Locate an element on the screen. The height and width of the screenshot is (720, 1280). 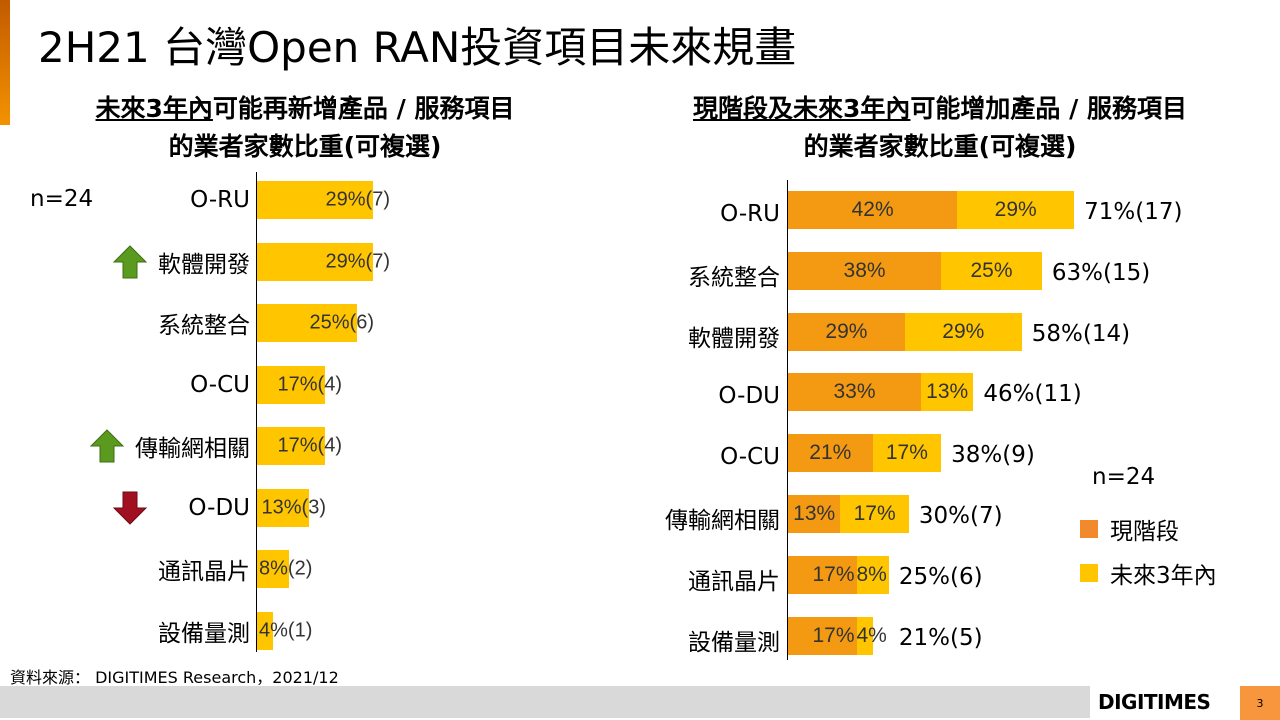
left-n-label: n=24 is located at coordinates (62, 199).